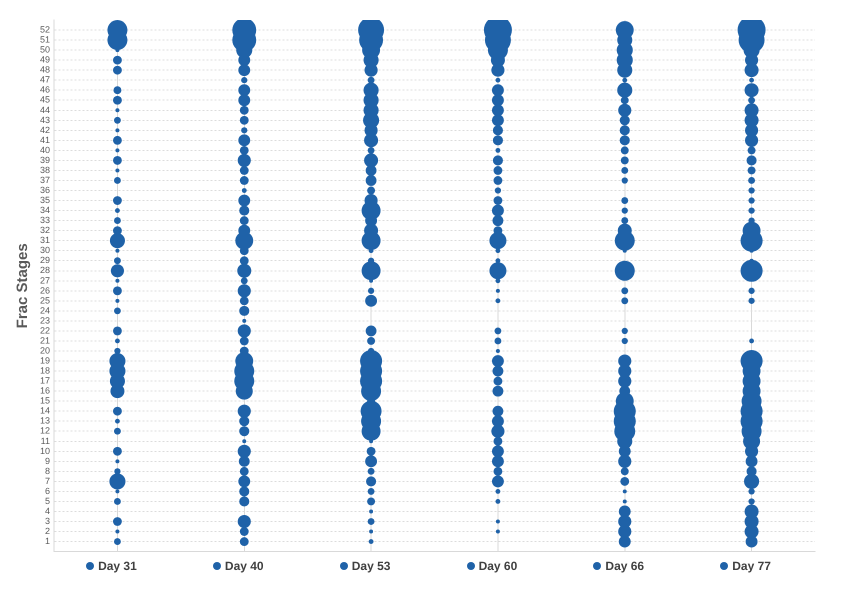  What do you see at coordinates (752, 566) in the screenshot?
I see `x-tick-label: Day 77` at bounding box center [752, 566].